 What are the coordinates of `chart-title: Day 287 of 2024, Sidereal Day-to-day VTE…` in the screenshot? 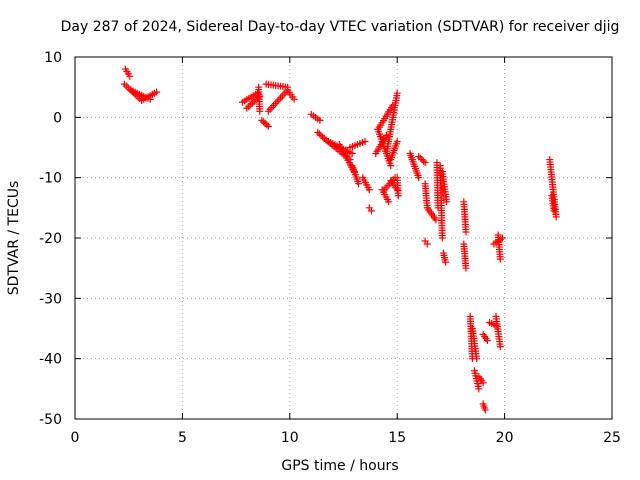 It's located at (340, 27).